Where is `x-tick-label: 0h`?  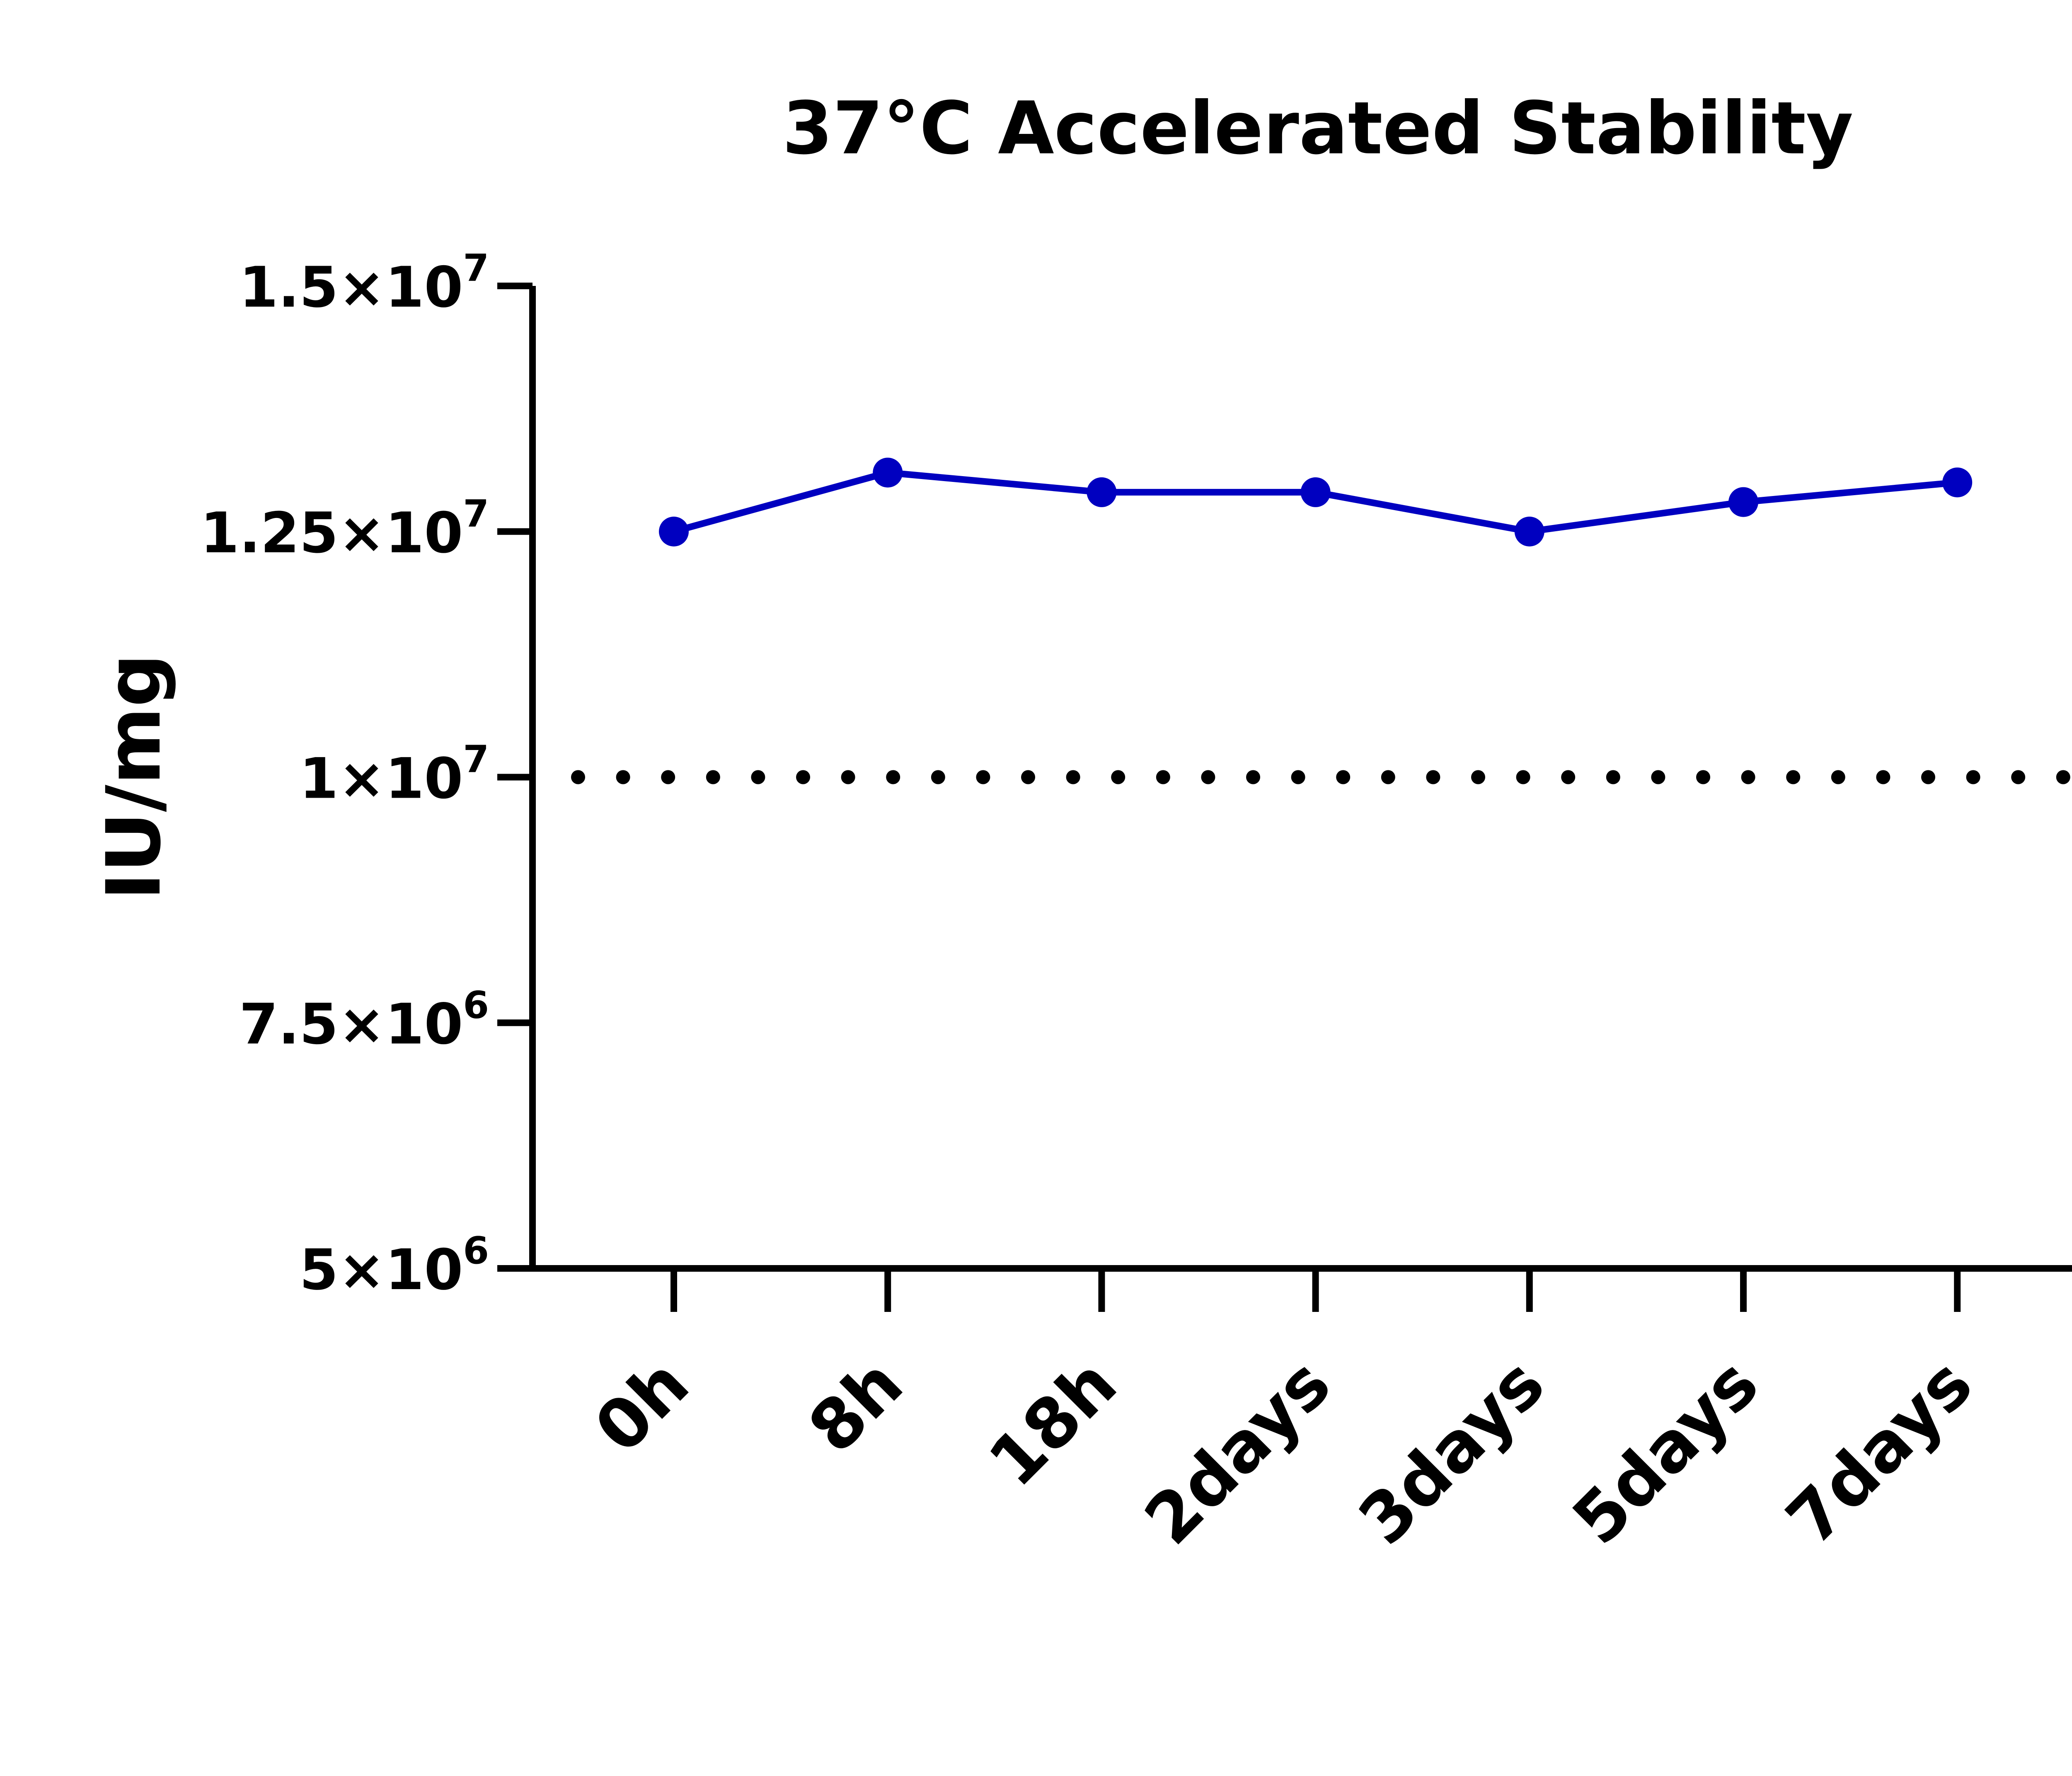 x-tick-label: 0h is located at coordinates (642, 1406).